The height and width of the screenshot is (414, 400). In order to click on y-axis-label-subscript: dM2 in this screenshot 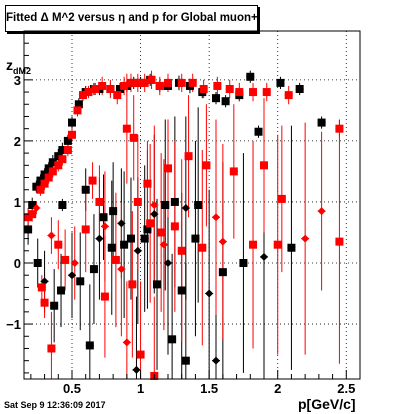, I will do `click(22, 70)`.